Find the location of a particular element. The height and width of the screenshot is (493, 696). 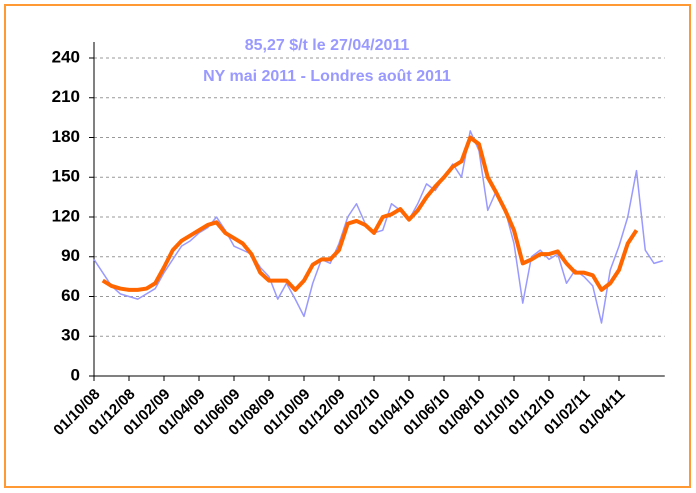

y-tick-label: 60 is located at coordinates (70, 295).